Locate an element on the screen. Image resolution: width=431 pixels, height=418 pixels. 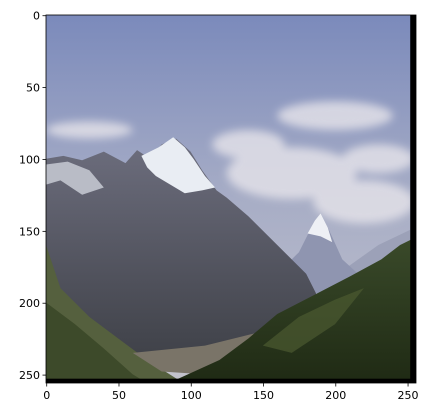
y-tick-label: 0 is located at coordinates (36, 16).